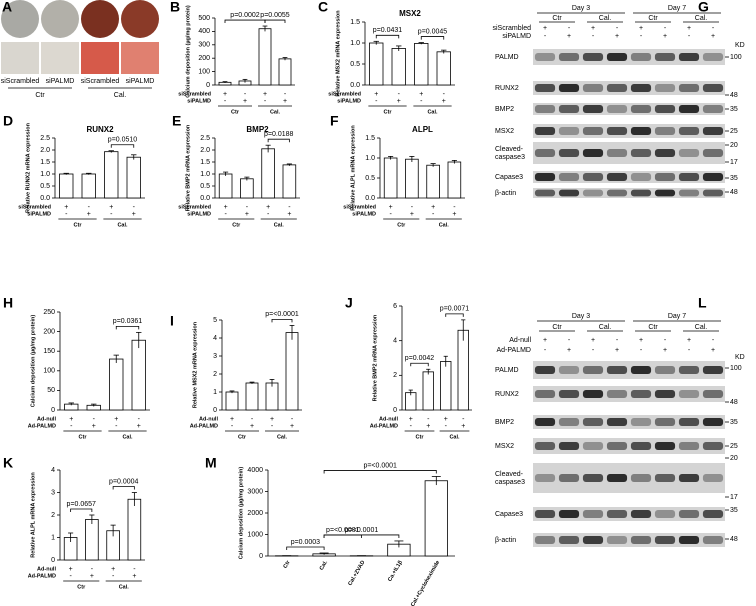  I want to click on kd-label: KD, so click(740, 45).